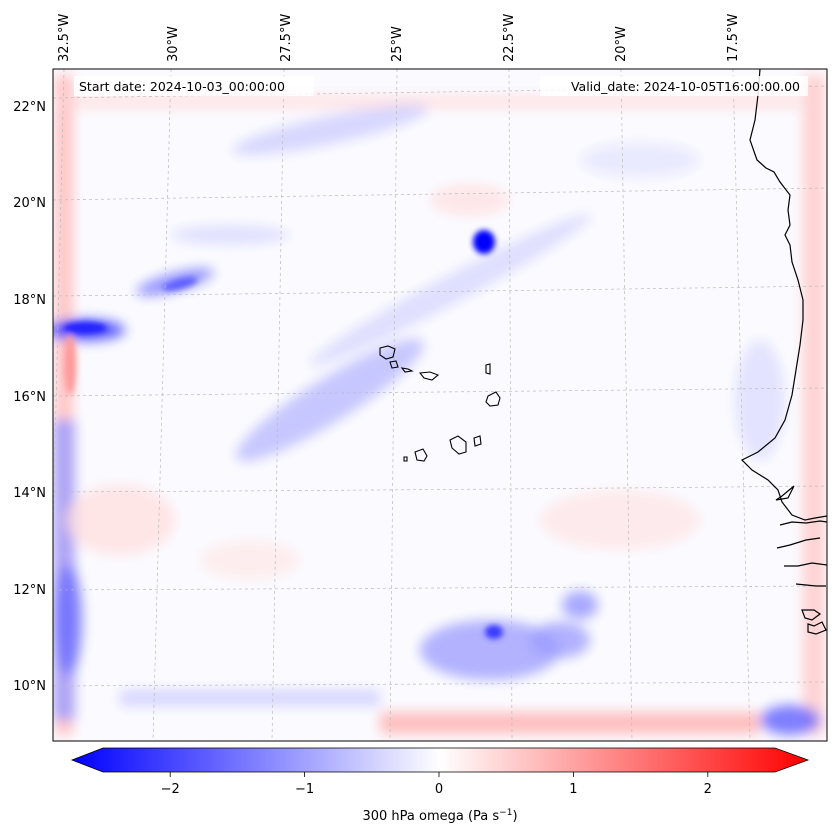 This screenshot has width=837, height=839. I want to click on colorbar-tick-label: 2, so click(708, 789).